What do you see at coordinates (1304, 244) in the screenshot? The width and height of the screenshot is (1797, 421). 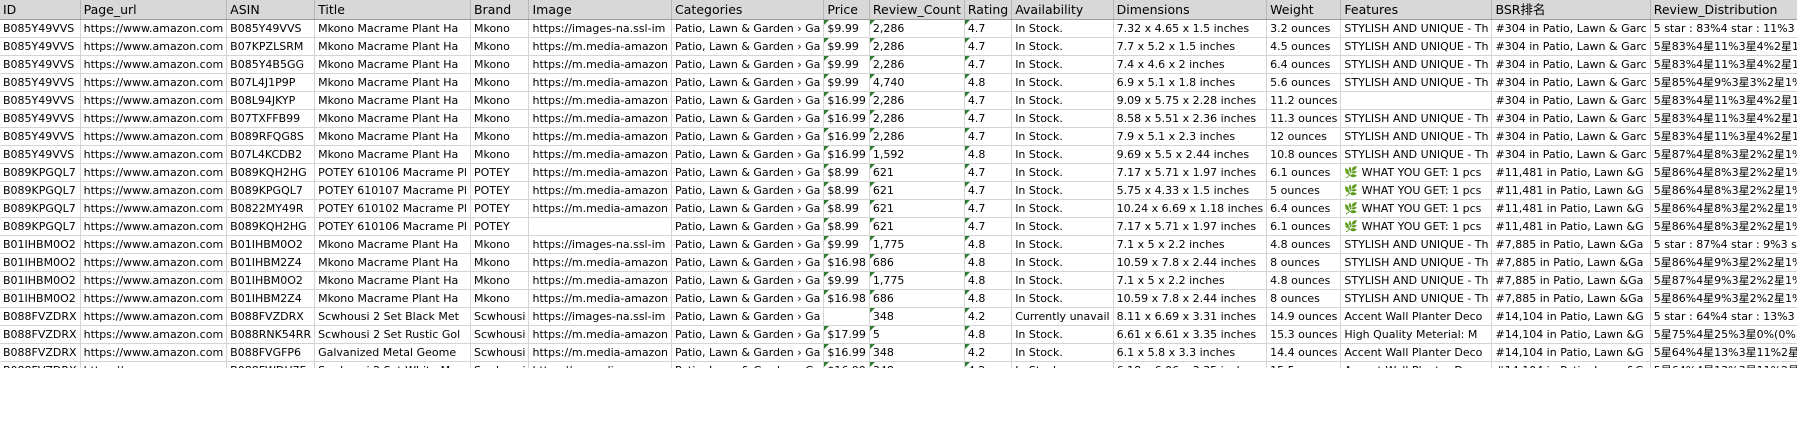 I see `table-cell: 4.8 ounces` at bounding box center [1304, 244].